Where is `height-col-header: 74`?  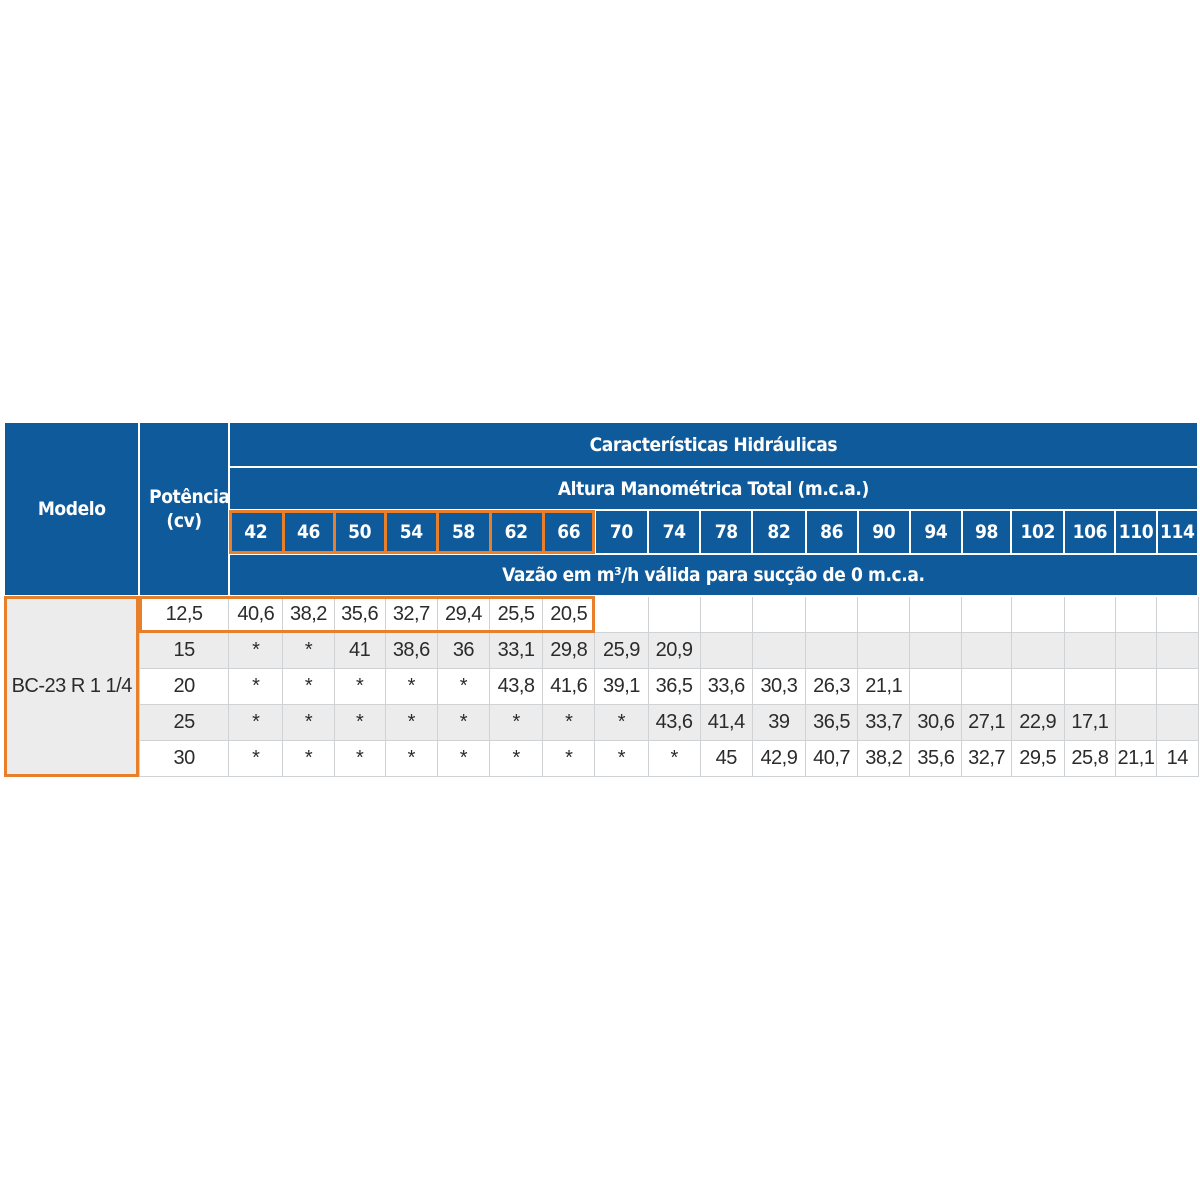
height-col-header: 74 is located at coordinates (674, 532).